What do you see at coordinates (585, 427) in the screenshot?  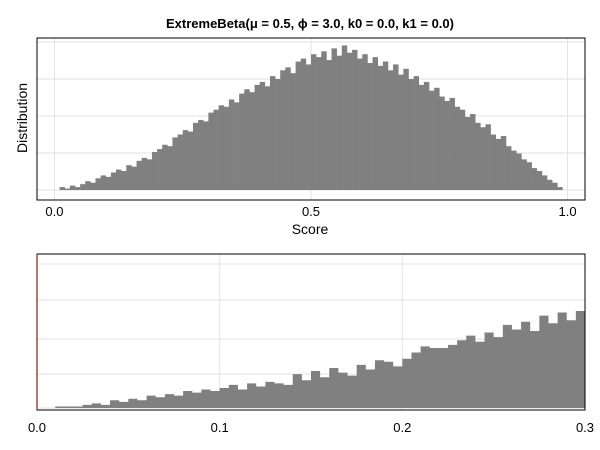 I see `bottom-x-tick-label: 0.3` at bounding box center [585, 427].